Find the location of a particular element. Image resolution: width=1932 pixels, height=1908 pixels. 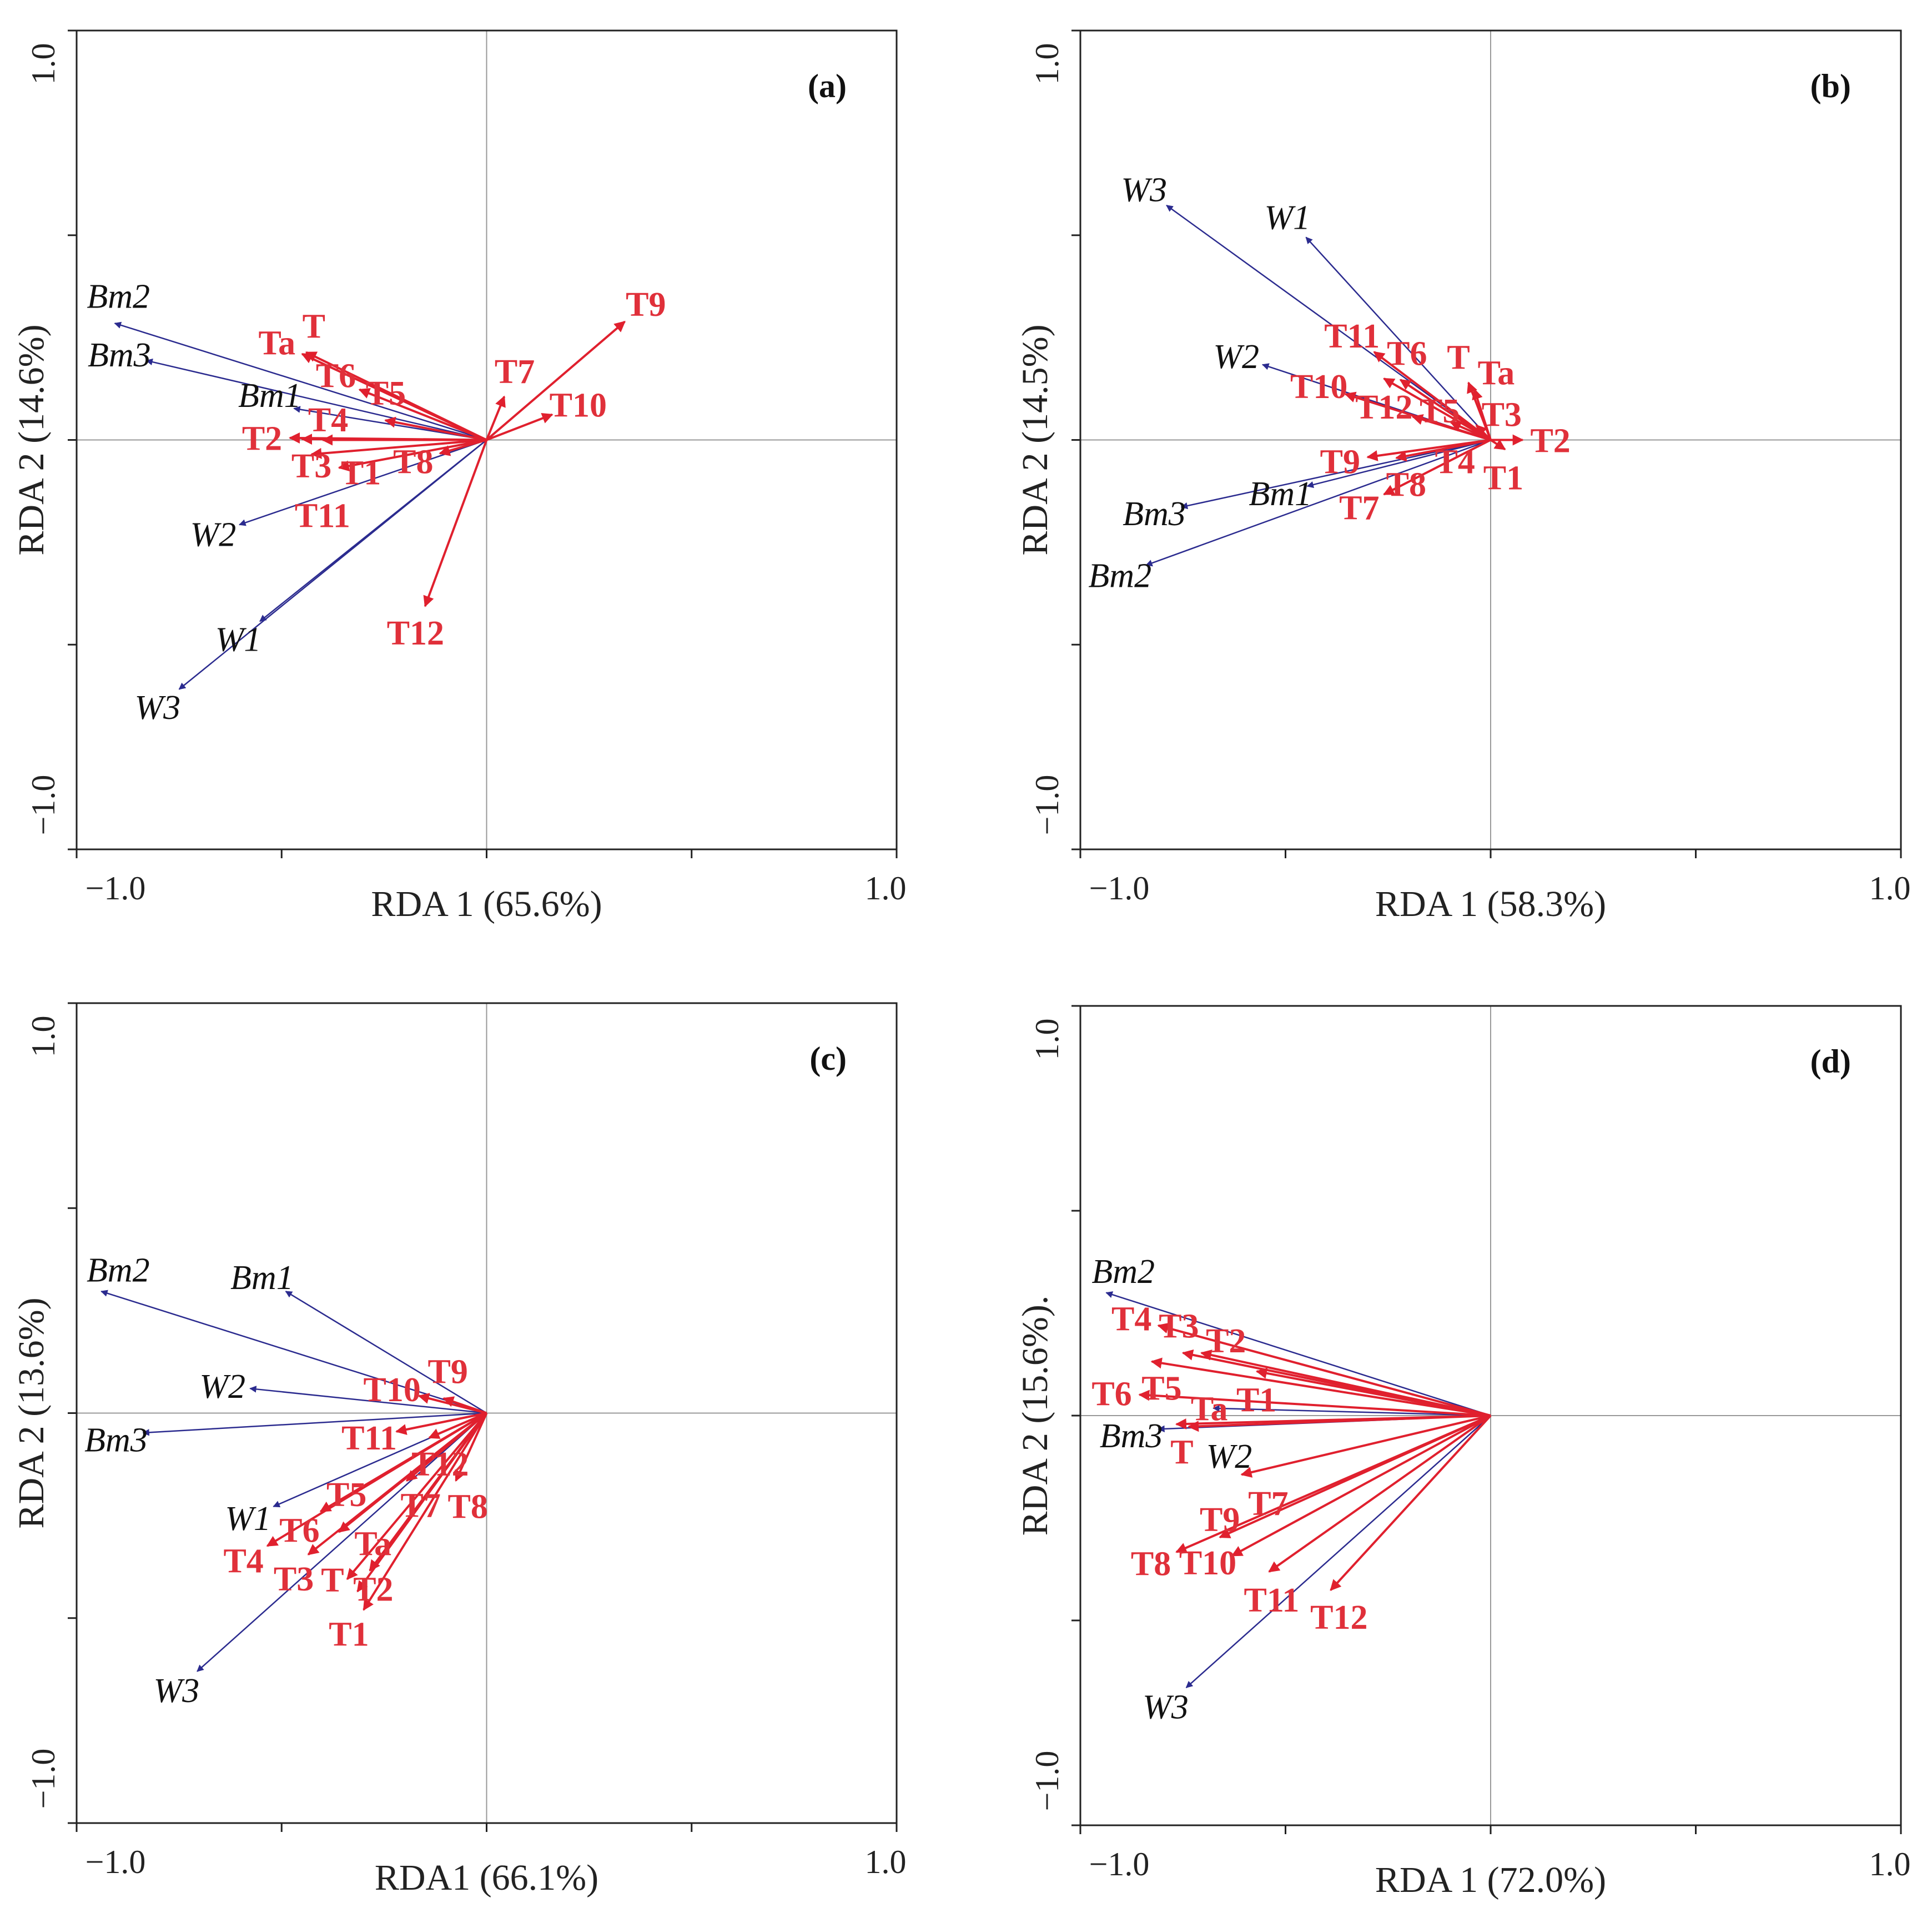

y-axis-label: RDA 2 (15.6%). is located at coordinates (1035, 1416).